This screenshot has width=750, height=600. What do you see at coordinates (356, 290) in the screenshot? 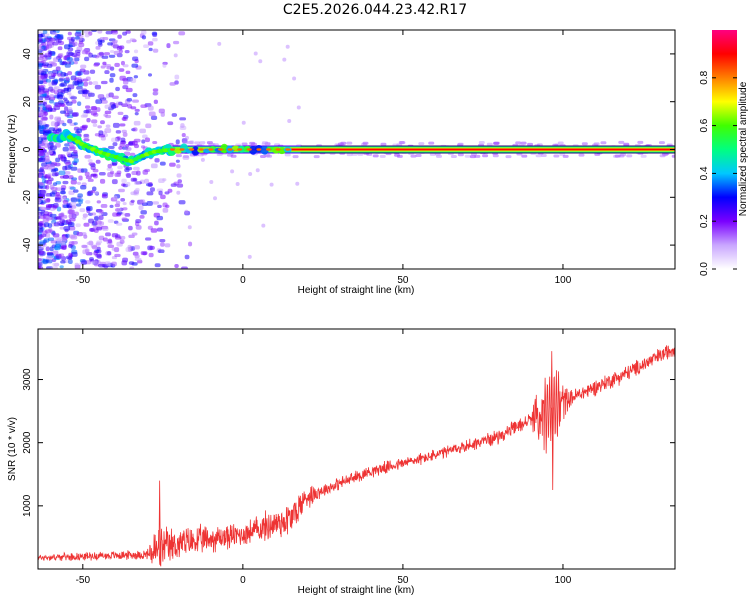
I see `spectrogram-x-label: Height of straight line (km)` at bounding box center [356, 290].